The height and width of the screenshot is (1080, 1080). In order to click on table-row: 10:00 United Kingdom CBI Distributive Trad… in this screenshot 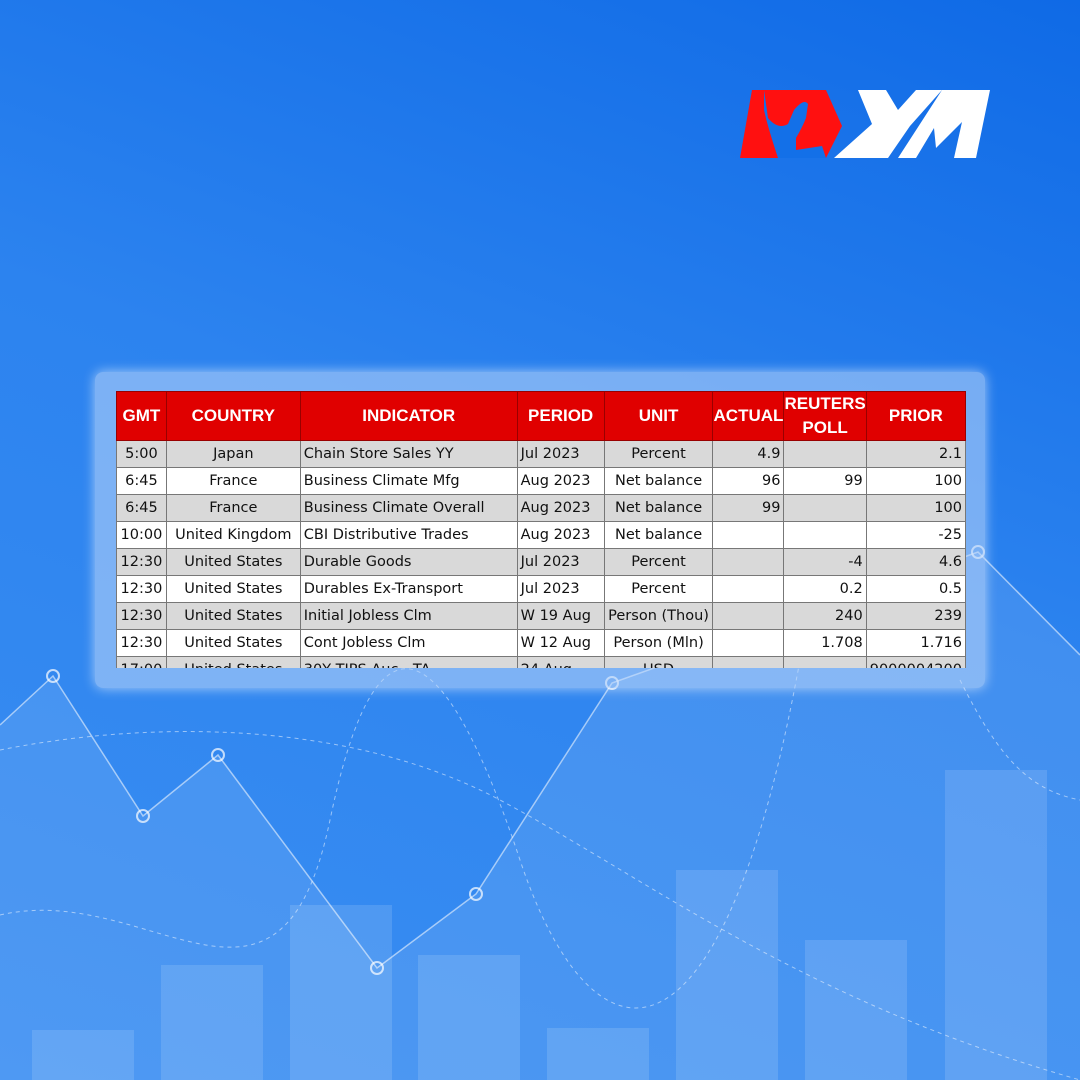, I will do `click(541, 535)`.